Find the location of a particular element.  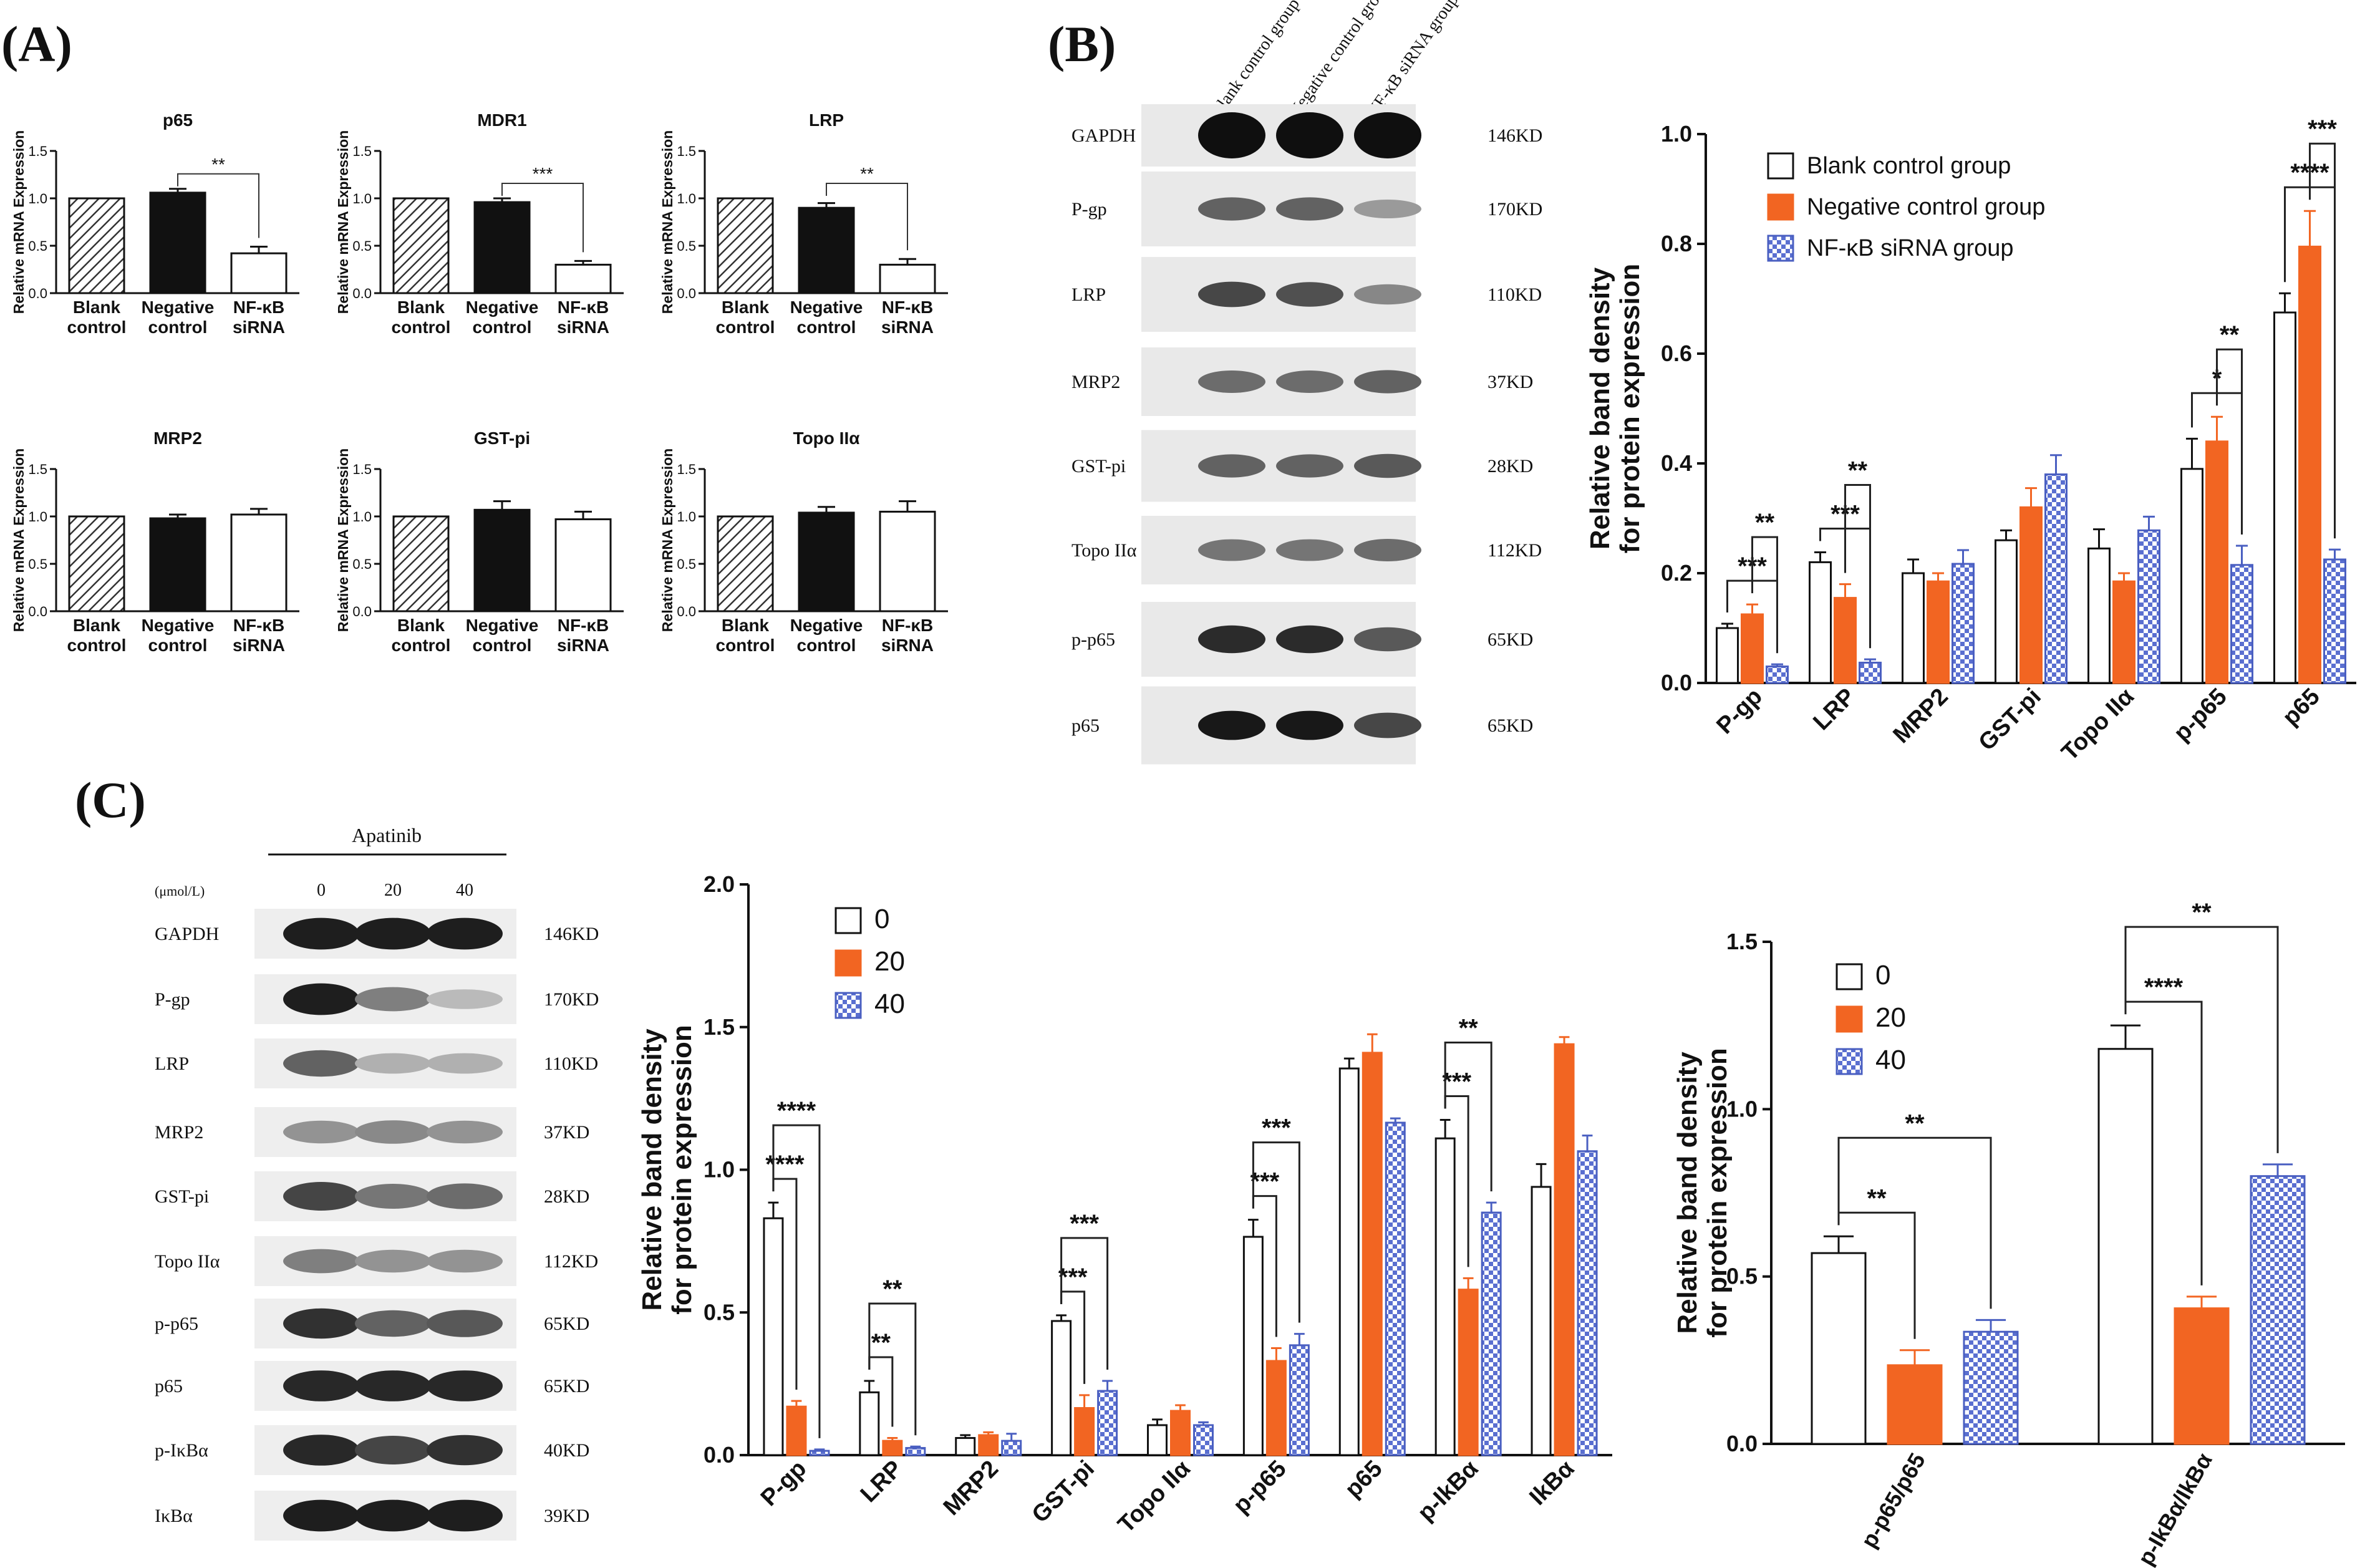

lane-header: Blank control group is located at coordinates (1255, 60).